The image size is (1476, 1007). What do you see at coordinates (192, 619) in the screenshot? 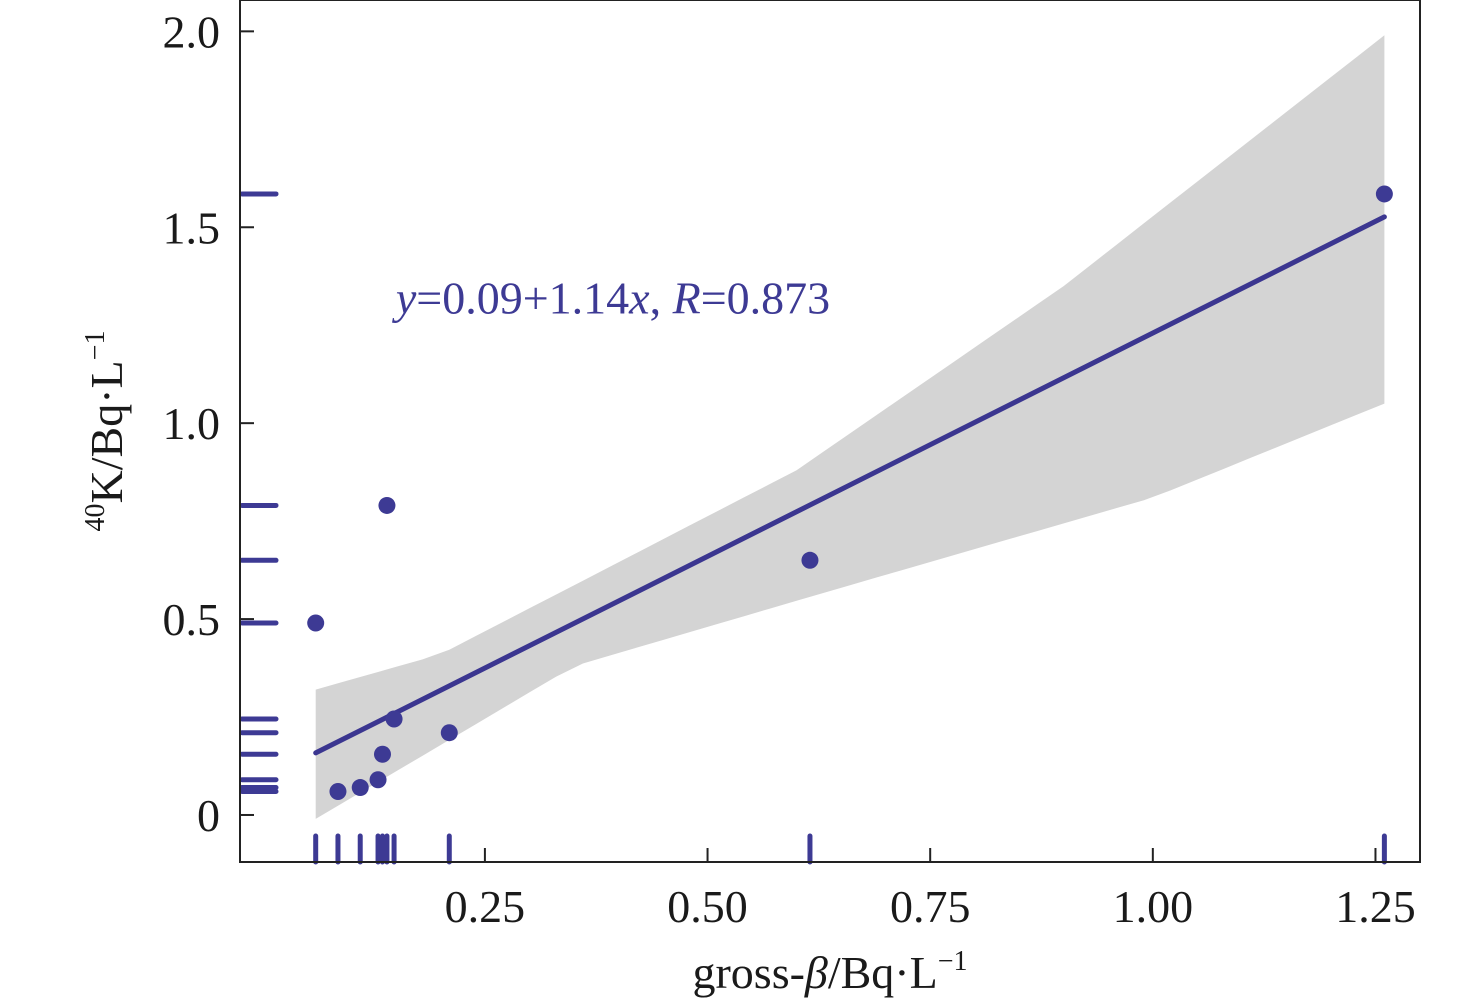
I see `y-tick-label: 0.5` at bounding box center [192, 619].